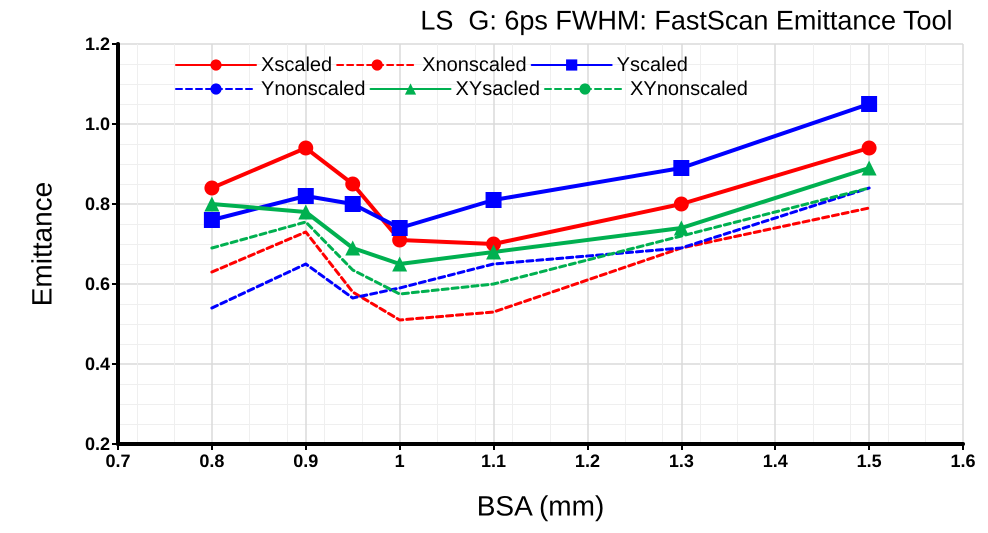 The image size is (988, 533). I want to click on legend-label: XYsacled, so click(498, 89).